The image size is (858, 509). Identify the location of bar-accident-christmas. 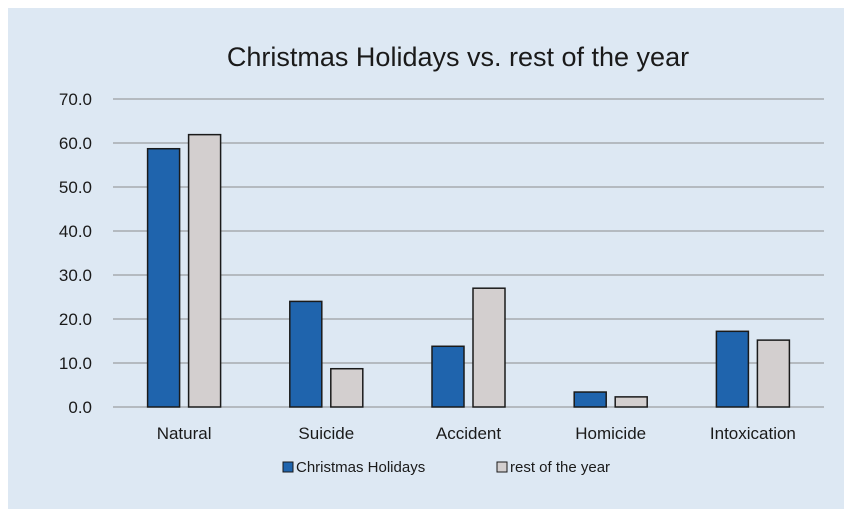
(448, 376).